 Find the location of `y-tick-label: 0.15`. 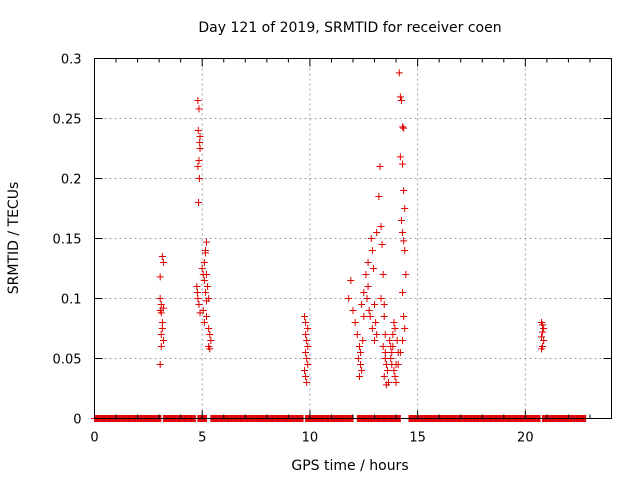

y-tick-label: 0.15 is located at coordinates (67, 240).